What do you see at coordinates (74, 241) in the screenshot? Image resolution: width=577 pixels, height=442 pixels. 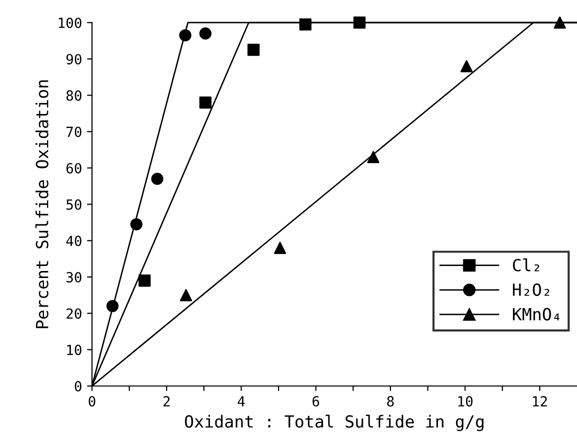 I see `y-tick-label: 40` at bounding box center [74, 241].